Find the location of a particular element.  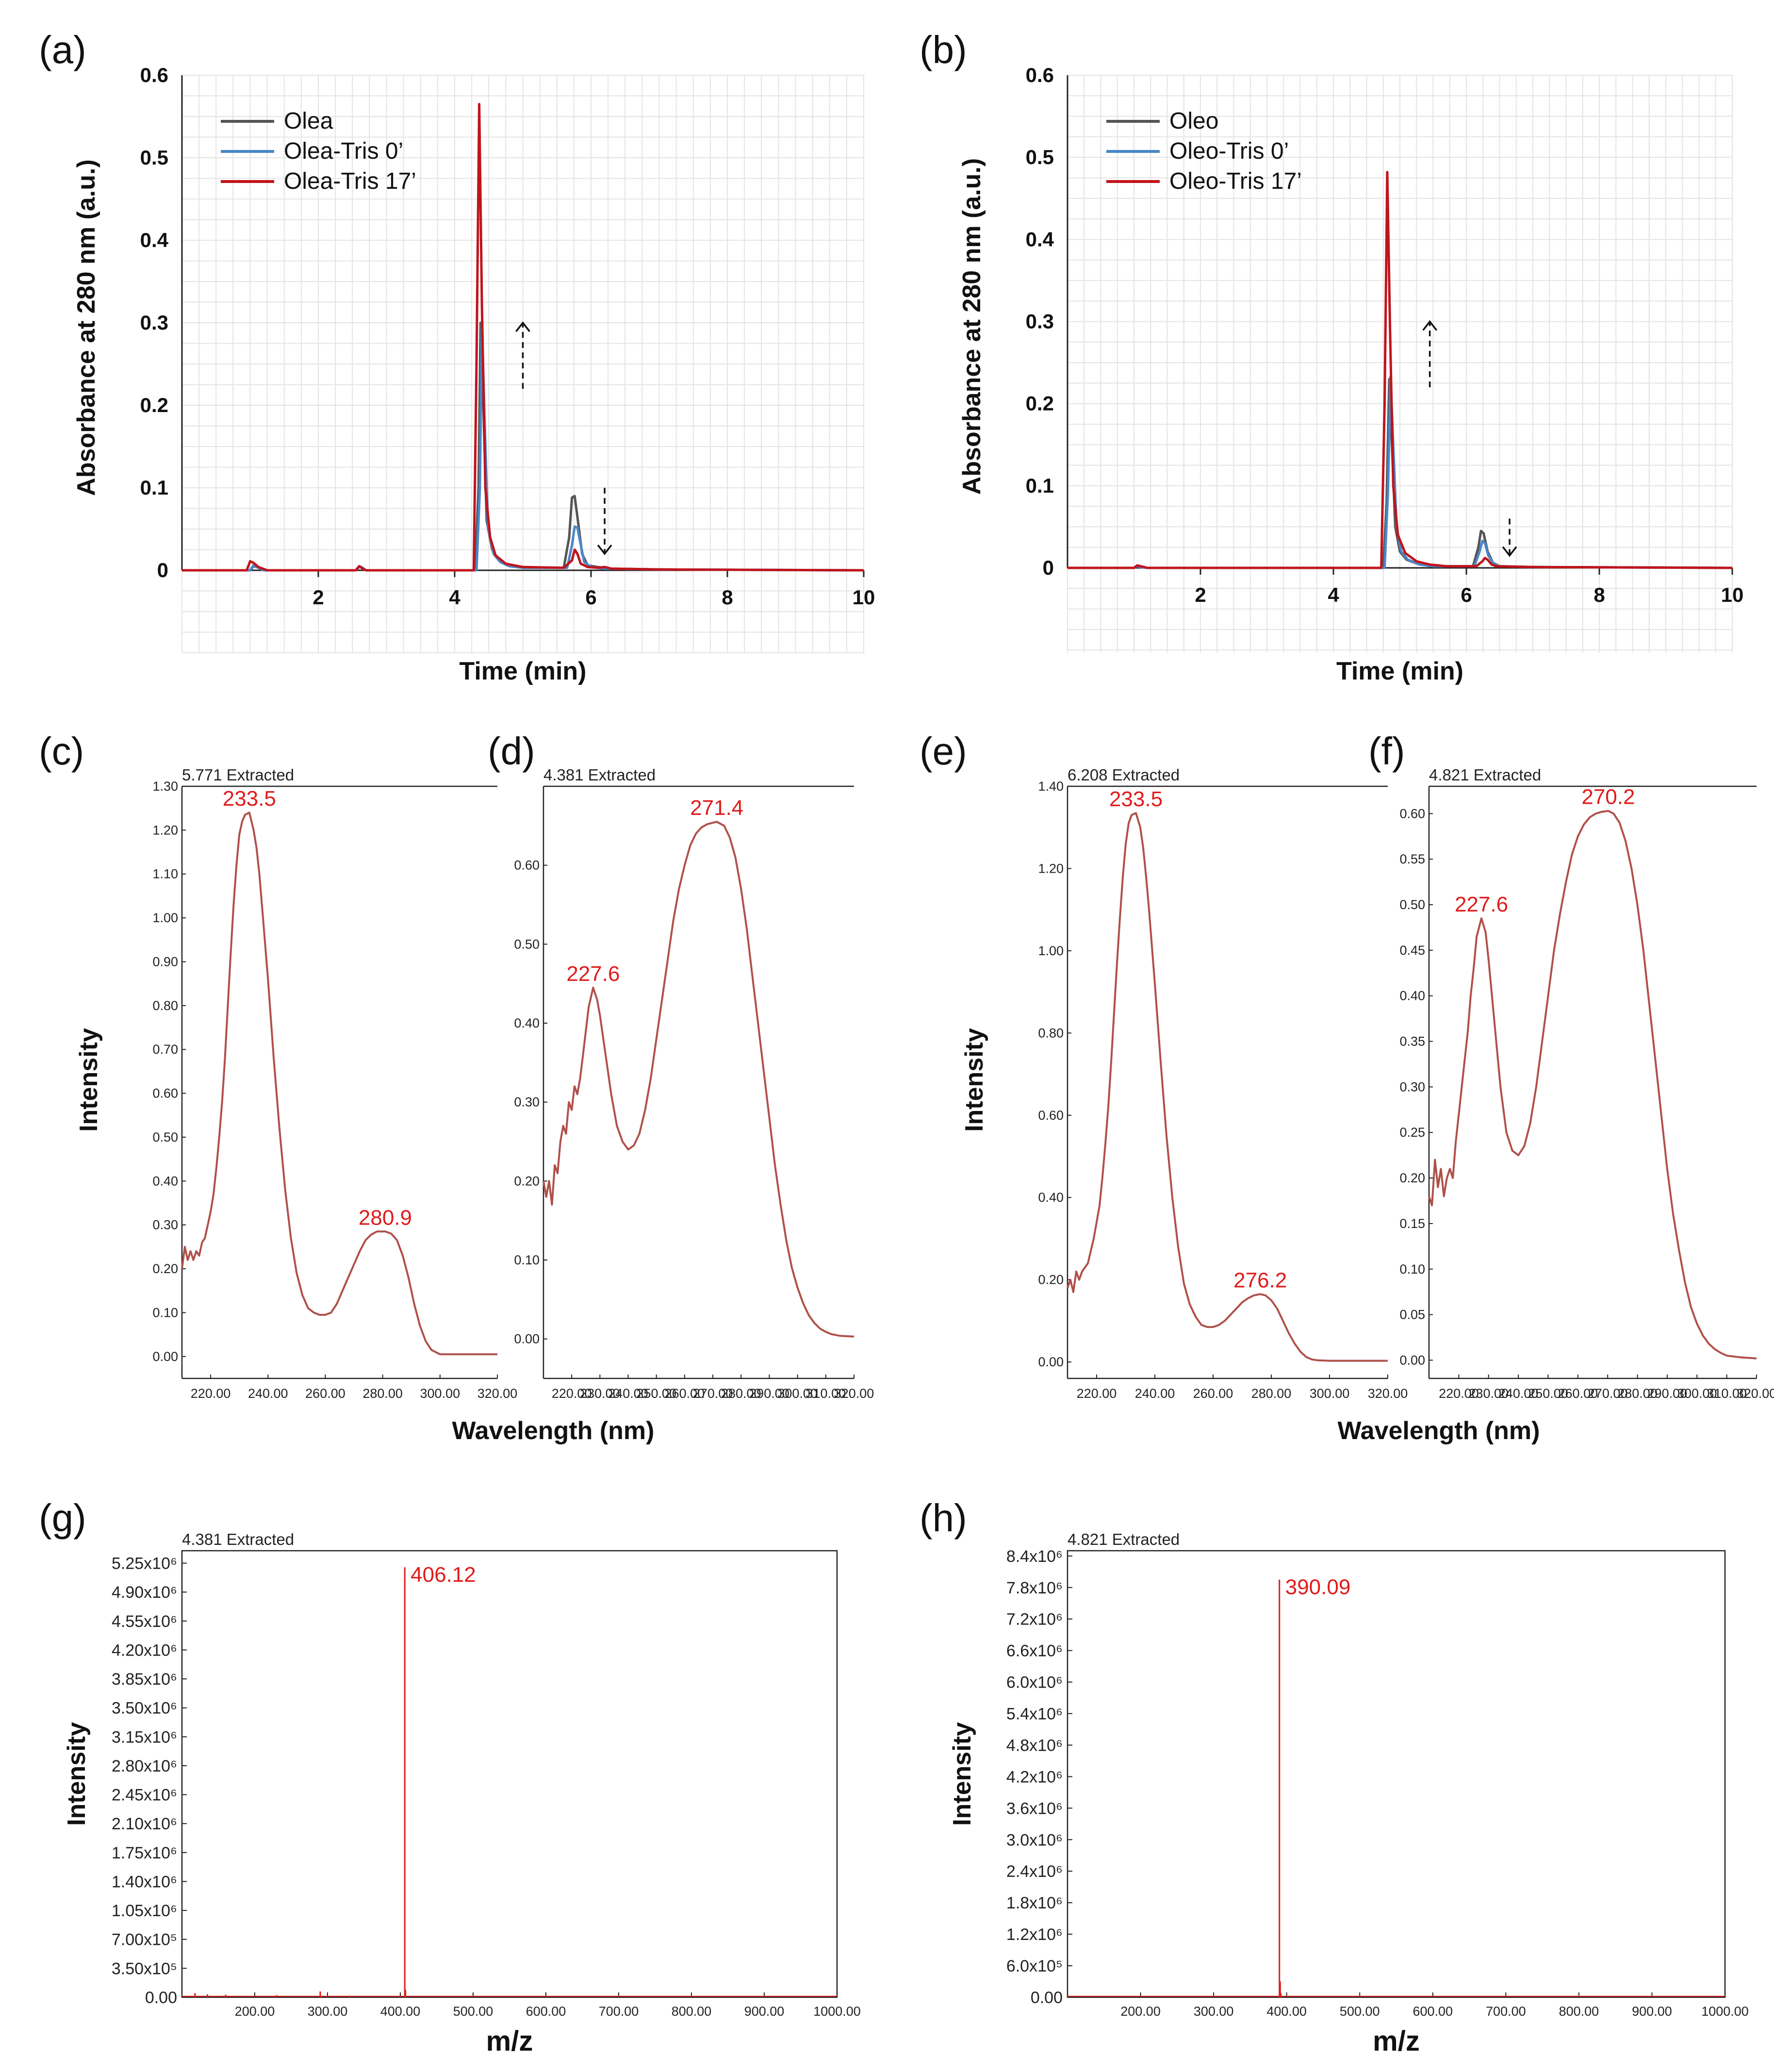

panel-title: 5.771 Extracted is located at coordinates (238, 775).